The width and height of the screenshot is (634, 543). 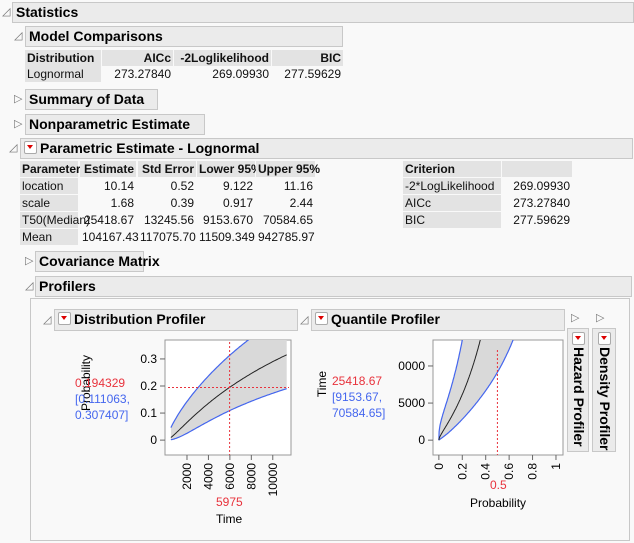 What do you see at coordinates (533, 471) in the screenshot?
I see `x-tick-label: 0.8` at bounding box center [533, 471].